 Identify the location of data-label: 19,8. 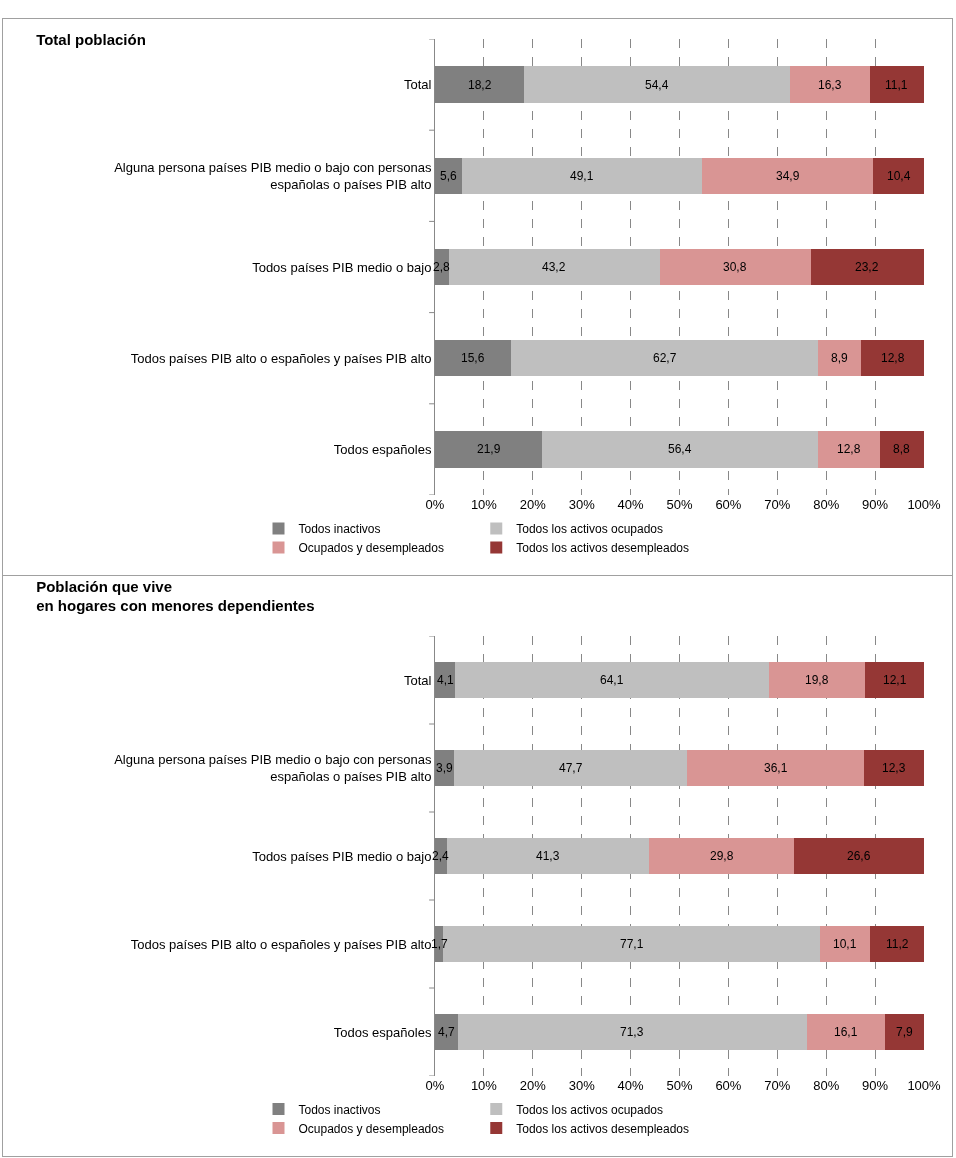
(817, 680).